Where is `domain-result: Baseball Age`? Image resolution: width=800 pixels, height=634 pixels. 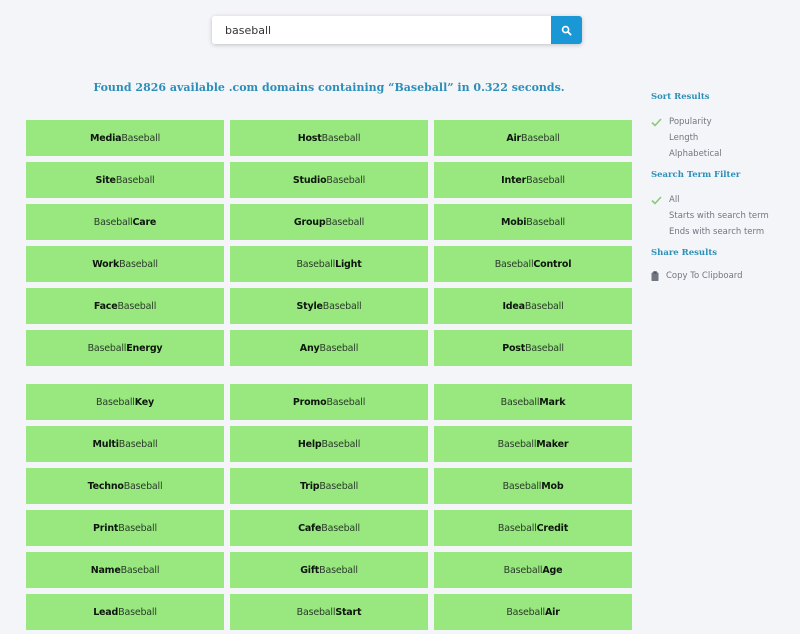
domain-result: Baseball Age is located at coordinates (533, 570).